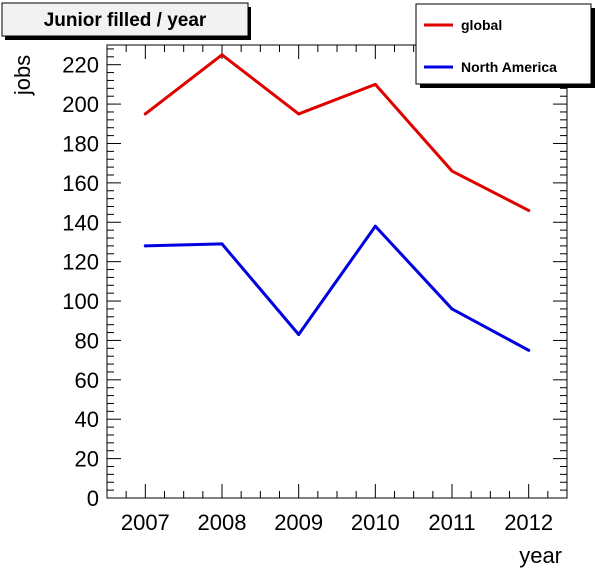  I want to click on x-tick-label: 2009, so click(298, 522).